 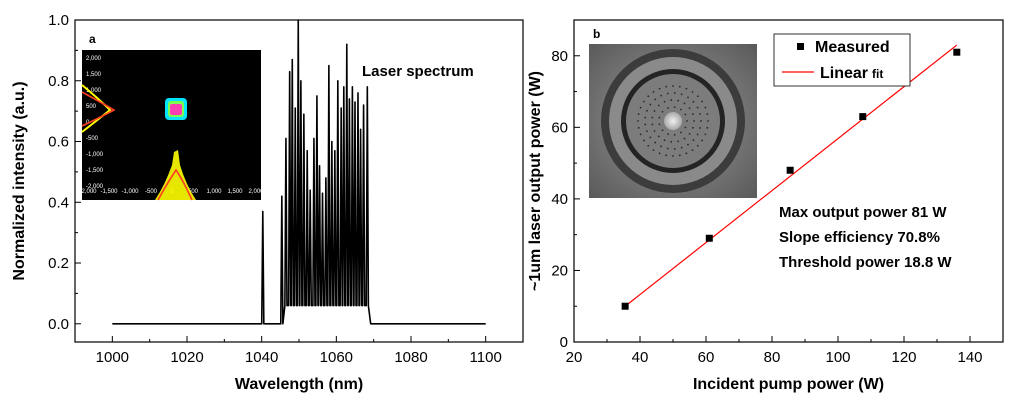 What do you see at coordinates (596, 34) in the screenshot?
I see `panel-b-letter: b` at bounding box center [596, 34].